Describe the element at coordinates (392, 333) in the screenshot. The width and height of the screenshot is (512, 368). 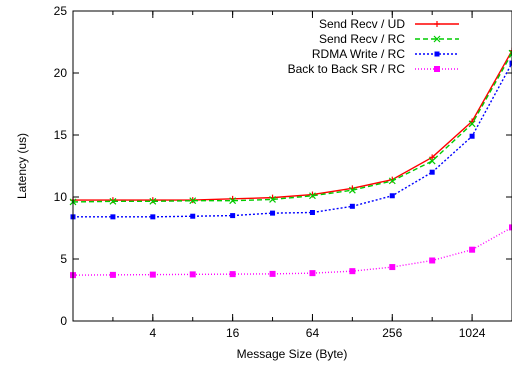
I see `x-tick-label: 256` at that location.